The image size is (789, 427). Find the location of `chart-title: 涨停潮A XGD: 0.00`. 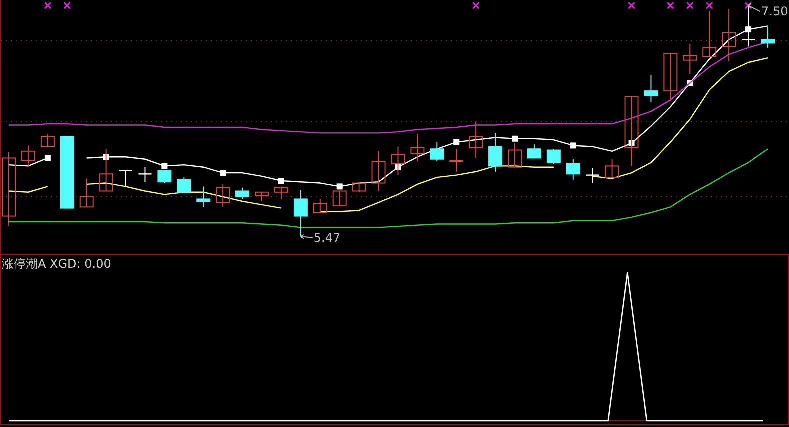

chart-title: 涨停潮A XGD: 0.00 is located at coordinates (57, 264).